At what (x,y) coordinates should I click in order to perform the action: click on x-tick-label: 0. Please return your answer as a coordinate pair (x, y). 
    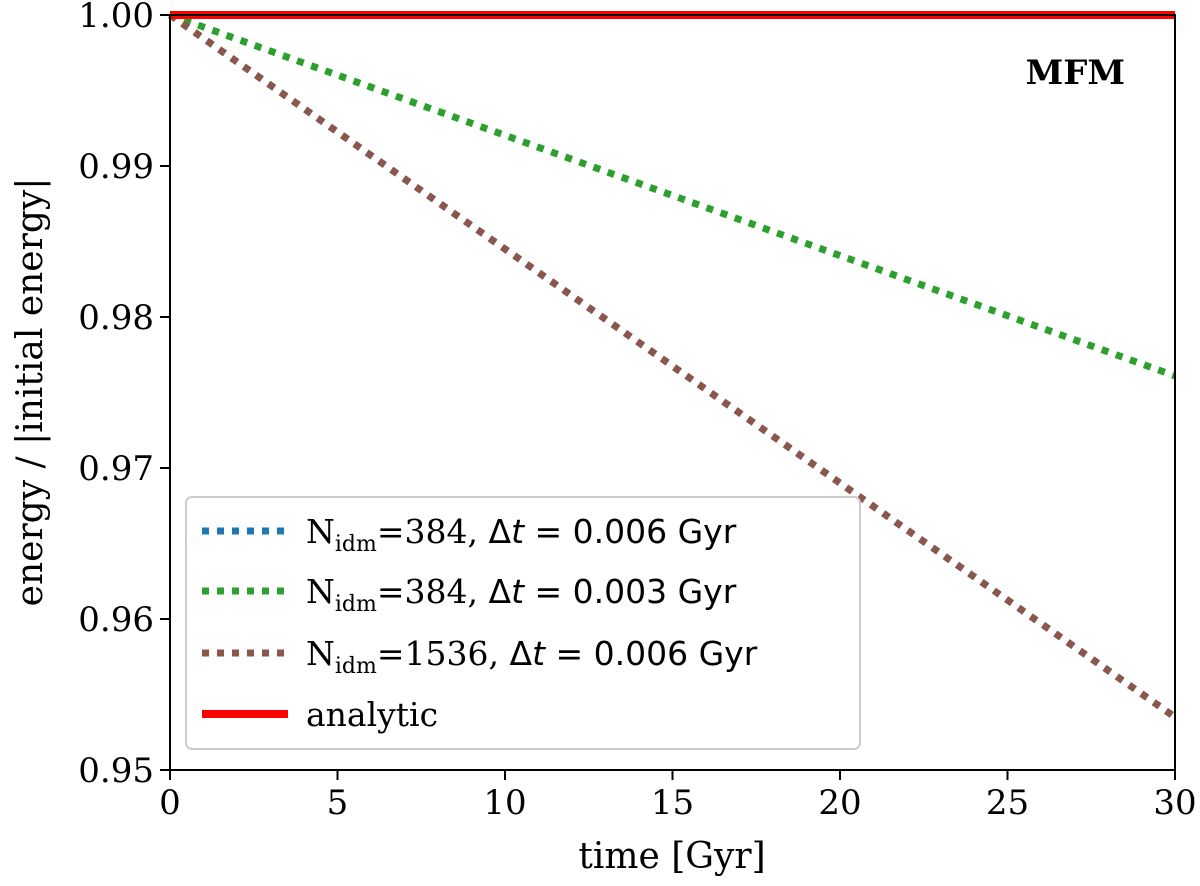
    Looking at the image, I should click on (170, 803).